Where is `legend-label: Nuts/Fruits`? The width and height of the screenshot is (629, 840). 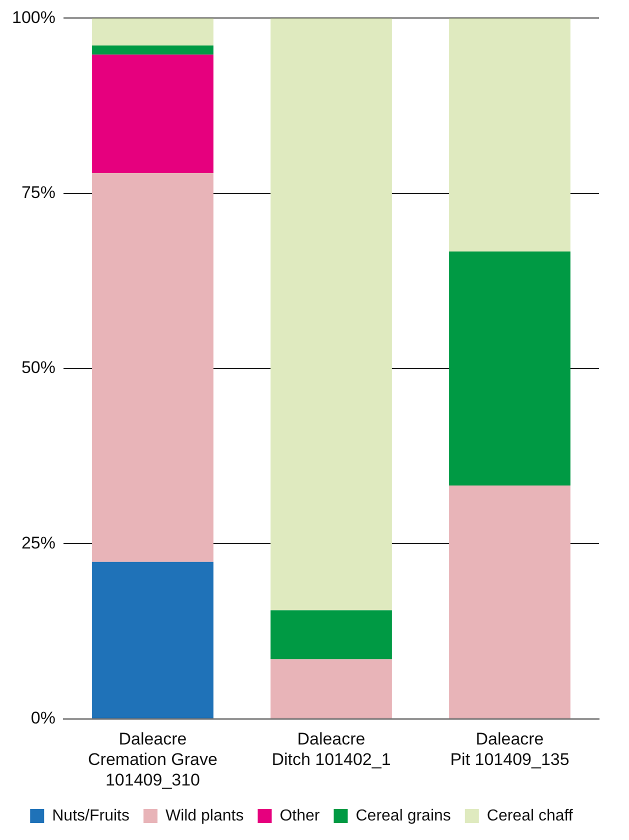 legend-label: Nuts/Fruits is located at coordinates (91, 815).